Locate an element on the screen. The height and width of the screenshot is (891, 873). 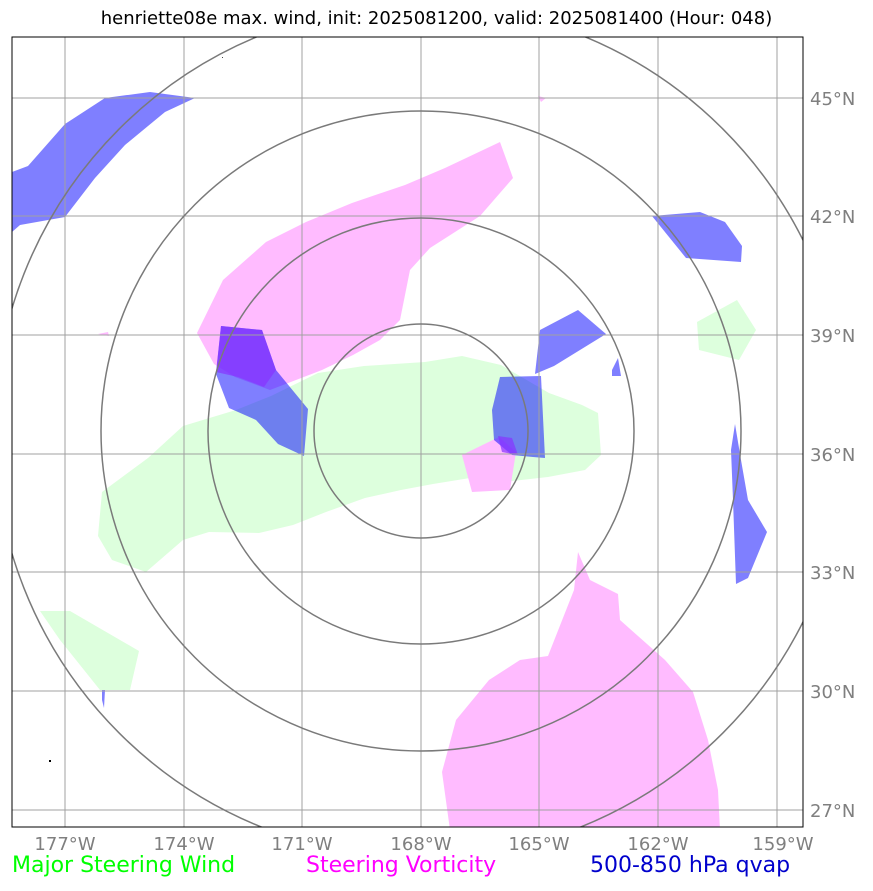
qvap-dense-center is located at coordinates (508, 445).